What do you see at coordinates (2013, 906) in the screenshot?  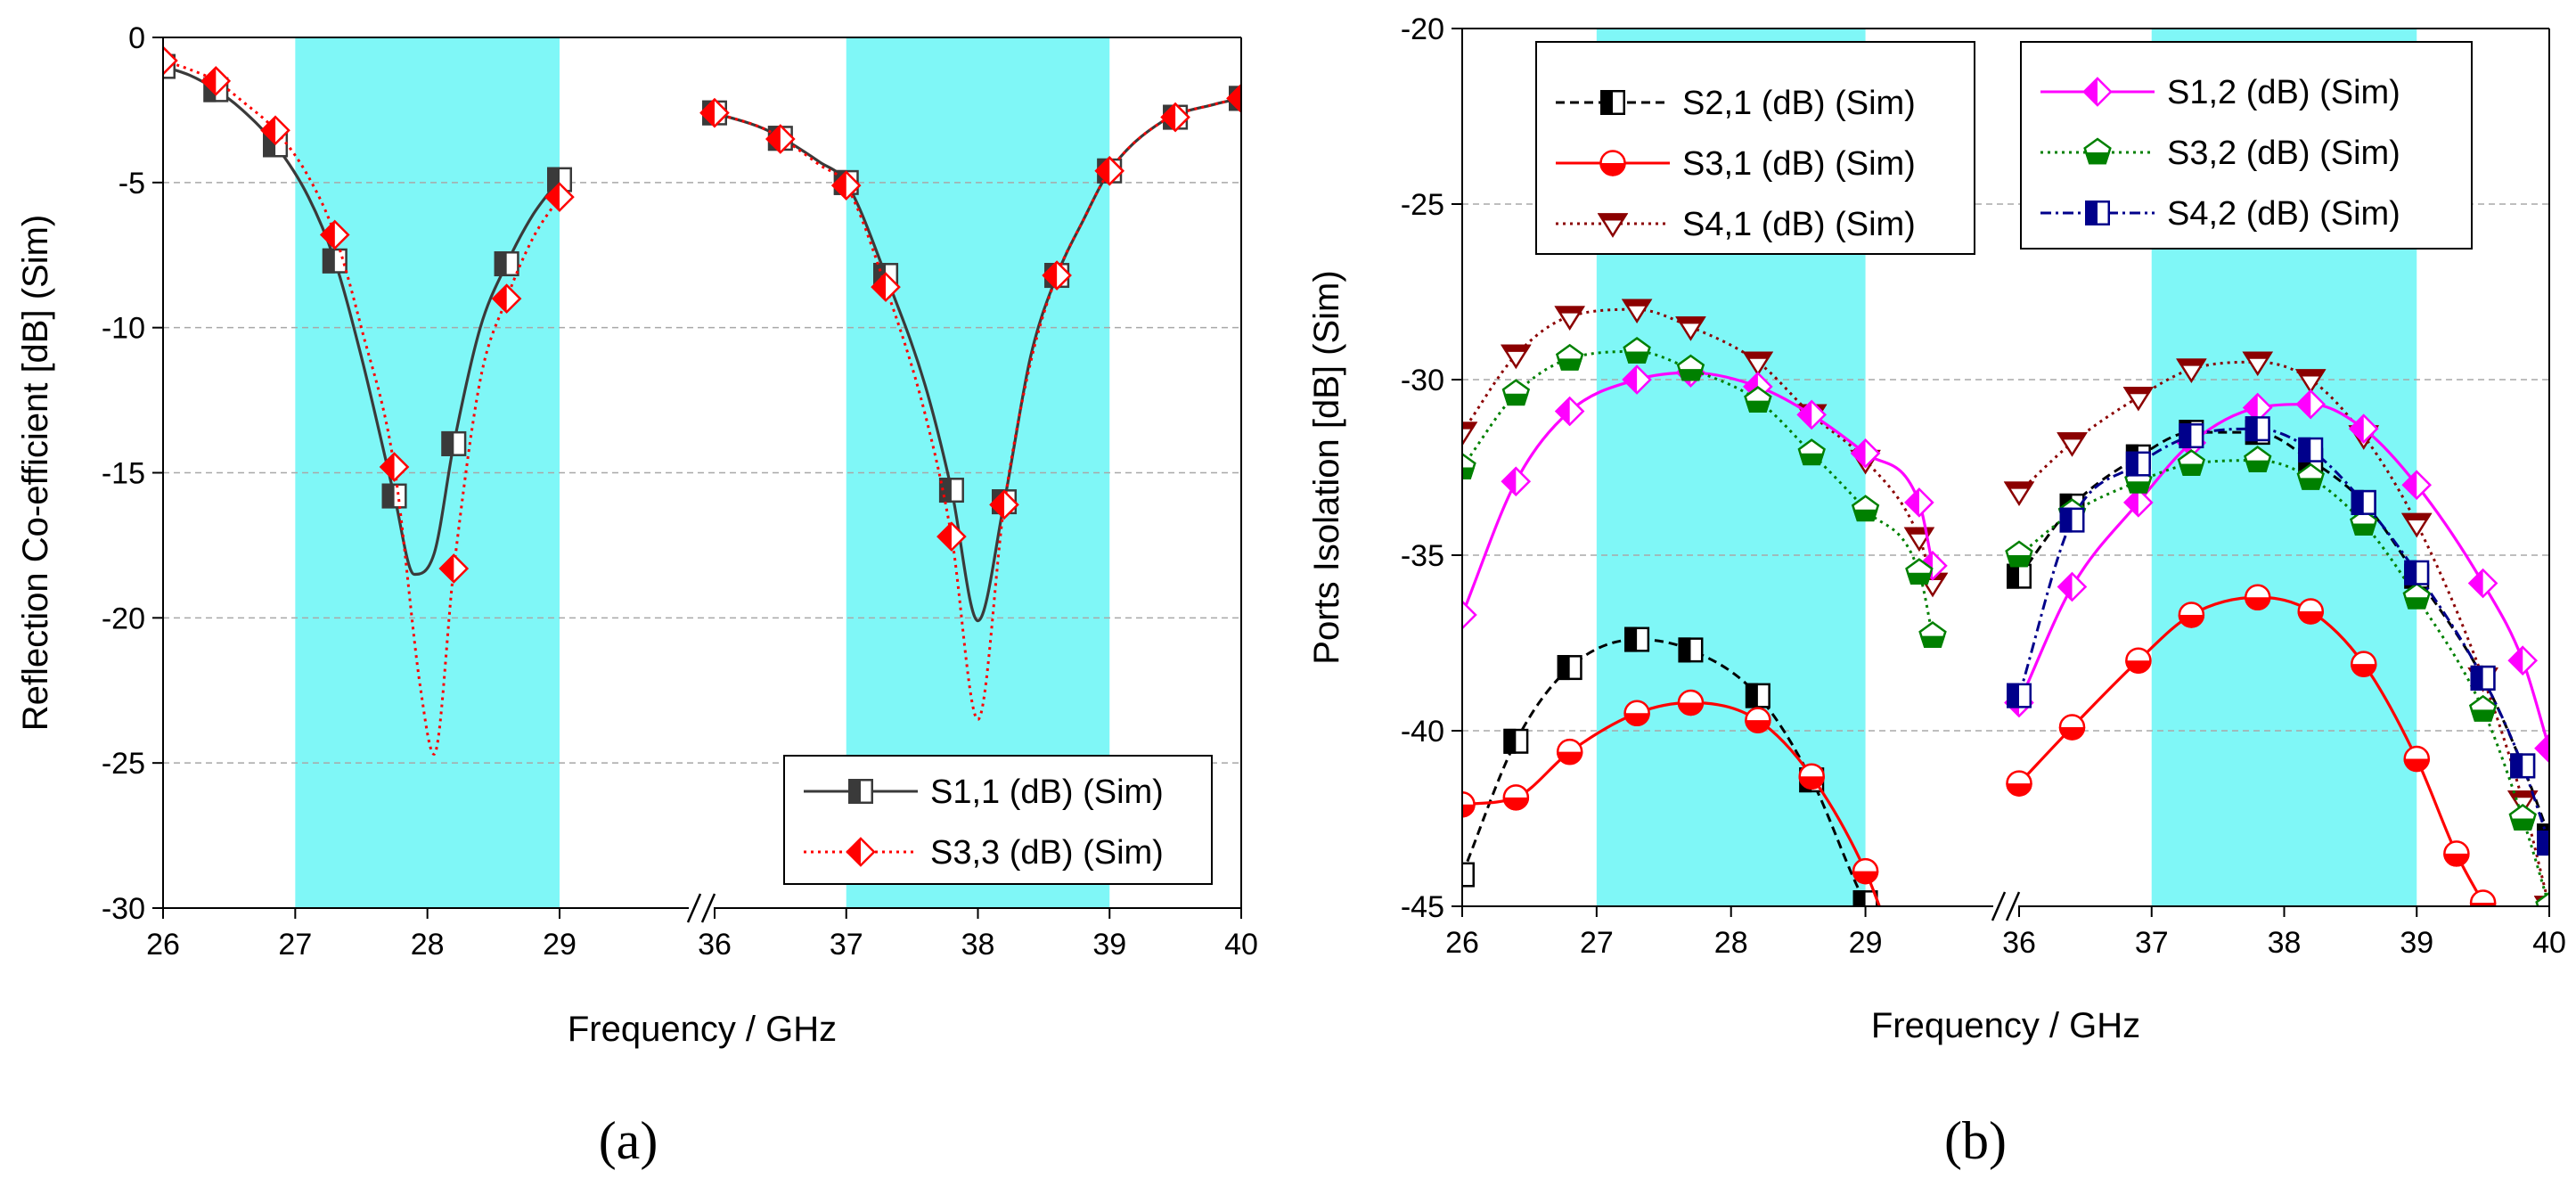 I see `axis-break-mark` at bounding box center [2013, 906].